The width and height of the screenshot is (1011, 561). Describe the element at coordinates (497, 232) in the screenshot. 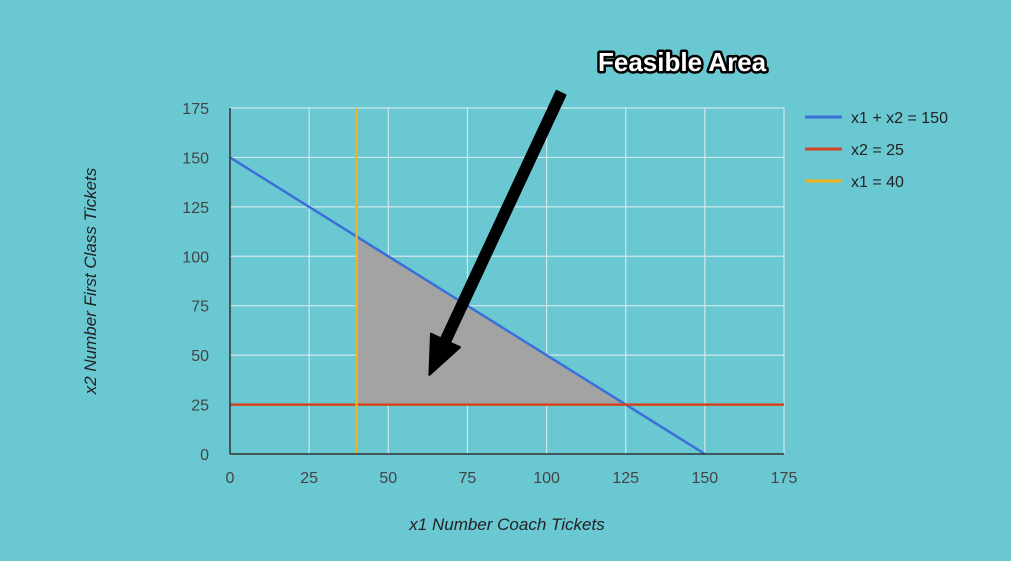

I see `annotation-arrow` at that location.